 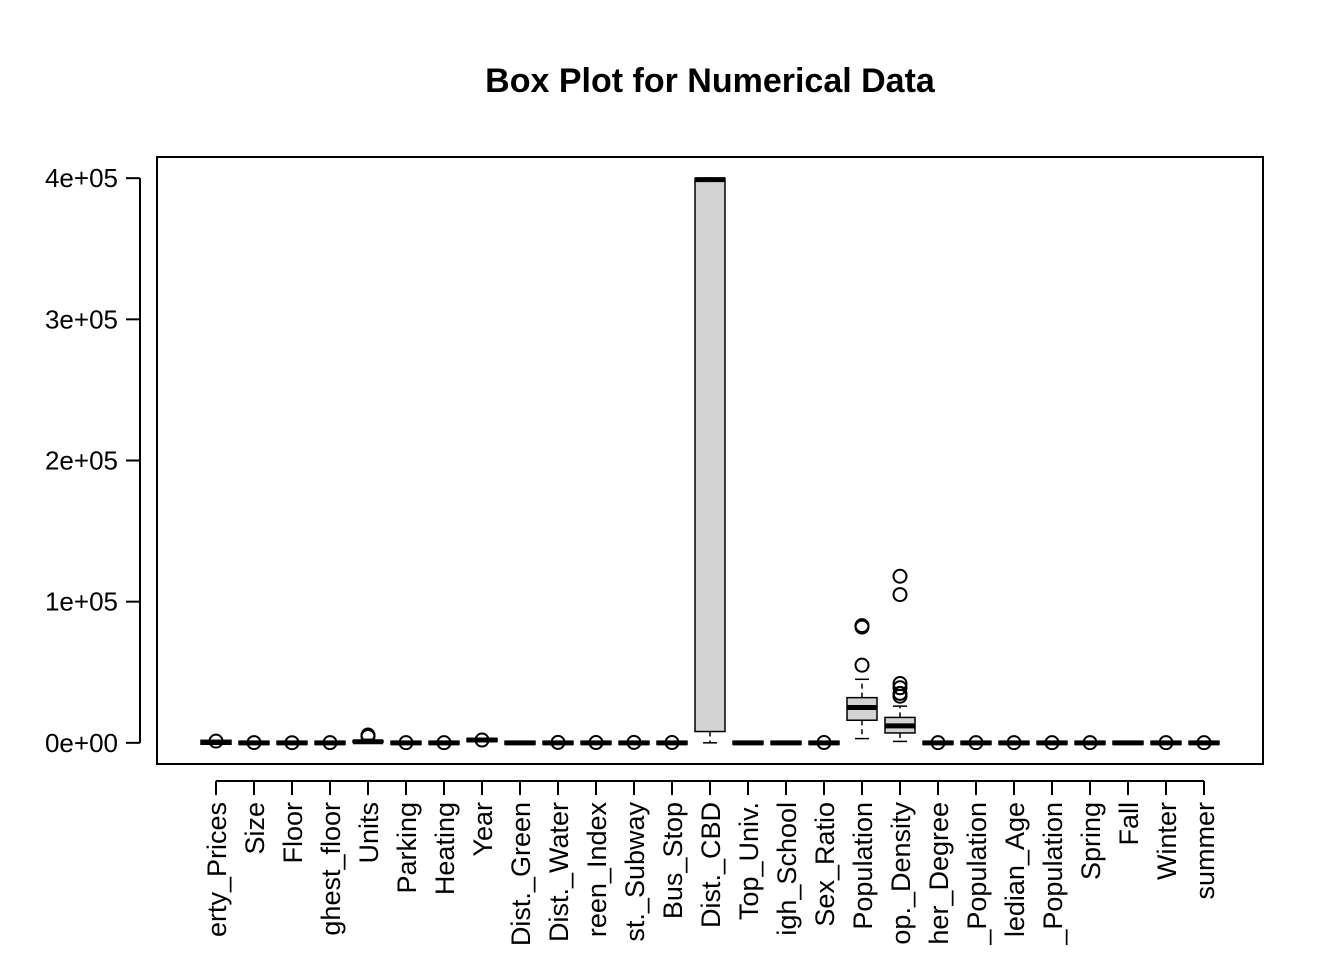 I want to click on x-category-label: Fall, so click(x=1129, y=824).